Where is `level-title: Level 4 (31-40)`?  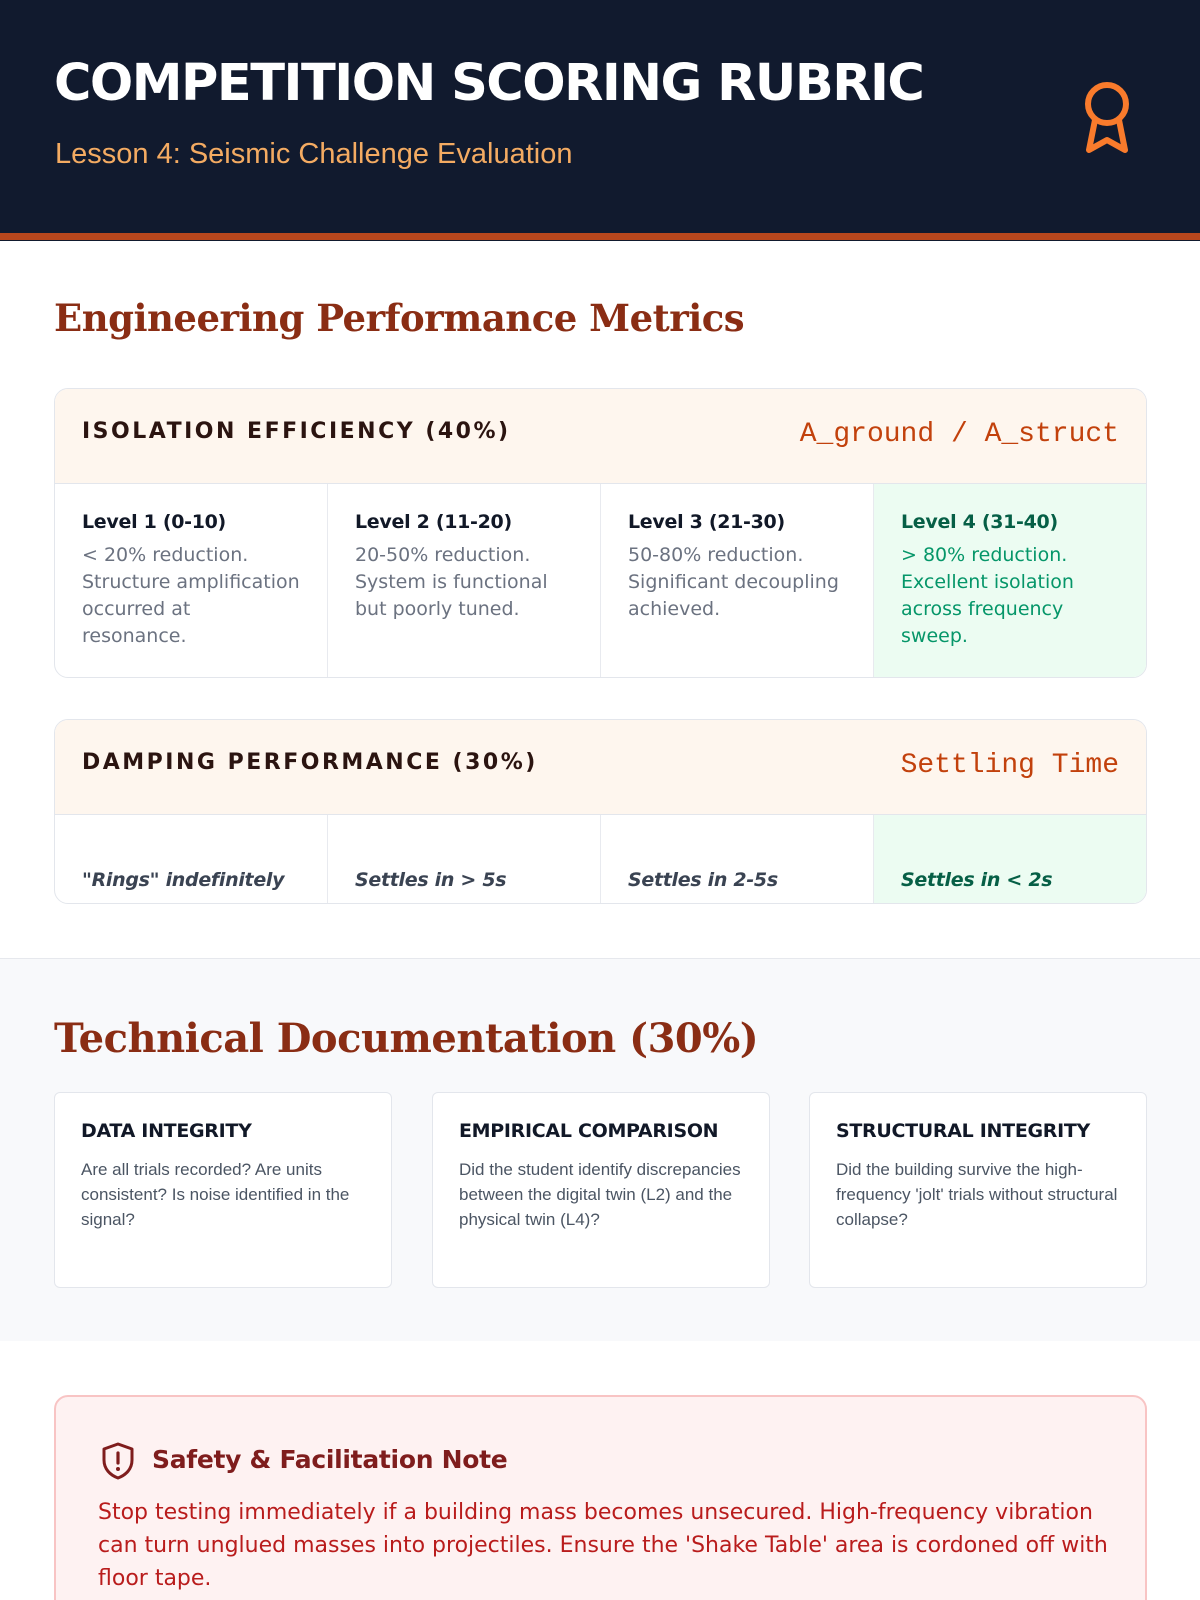
level-title: Level 4 (31-40) is located at coordinates (979, 522).